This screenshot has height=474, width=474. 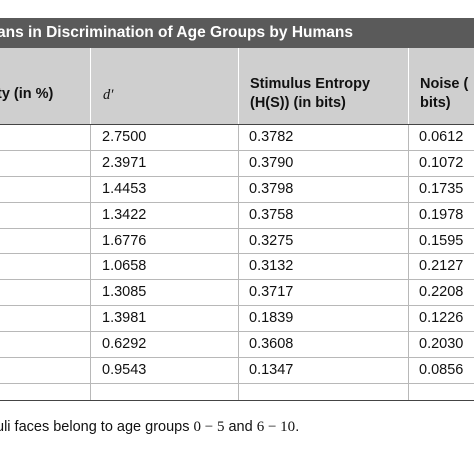 I want to click on cell-dprime: 1.3085, so click(x=124, y=292).